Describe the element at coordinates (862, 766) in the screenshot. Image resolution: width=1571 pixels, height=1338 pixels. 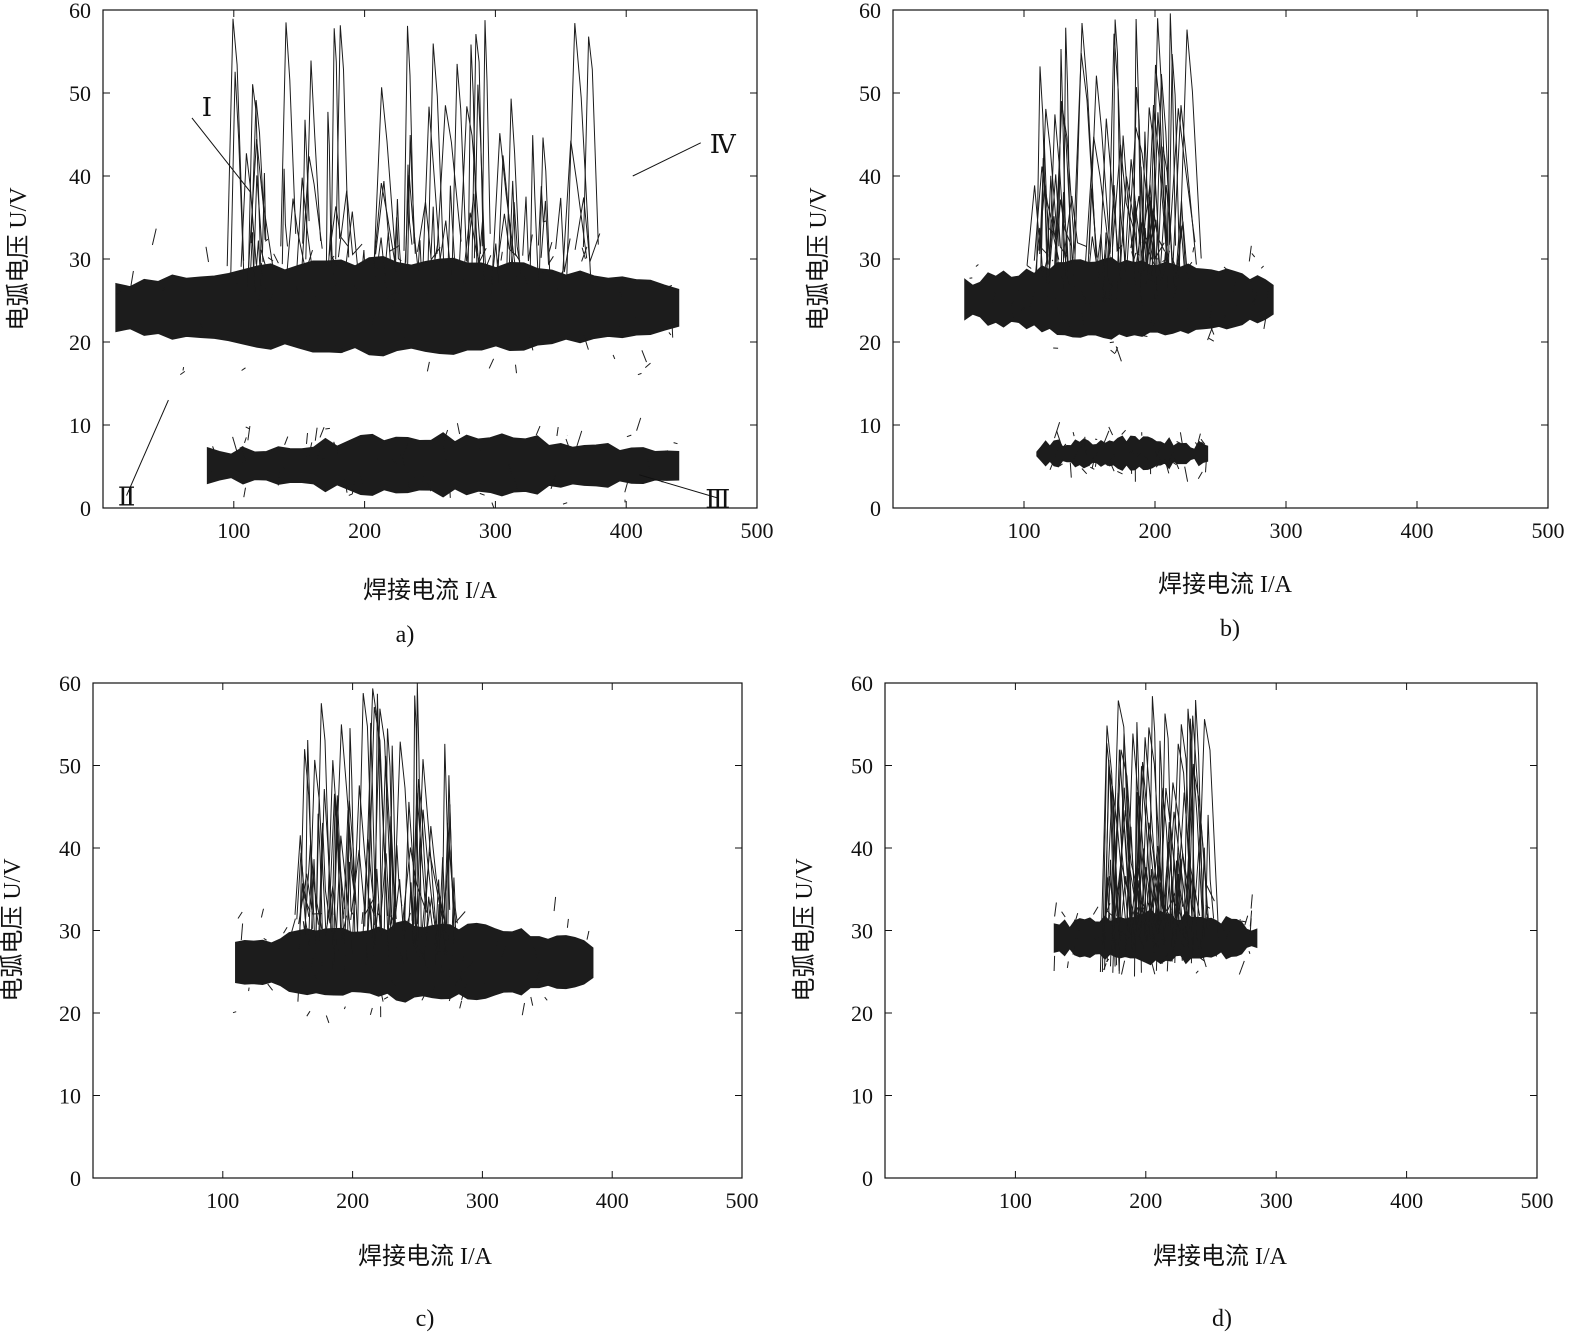
I see `y-tick-label: 50` at that location.